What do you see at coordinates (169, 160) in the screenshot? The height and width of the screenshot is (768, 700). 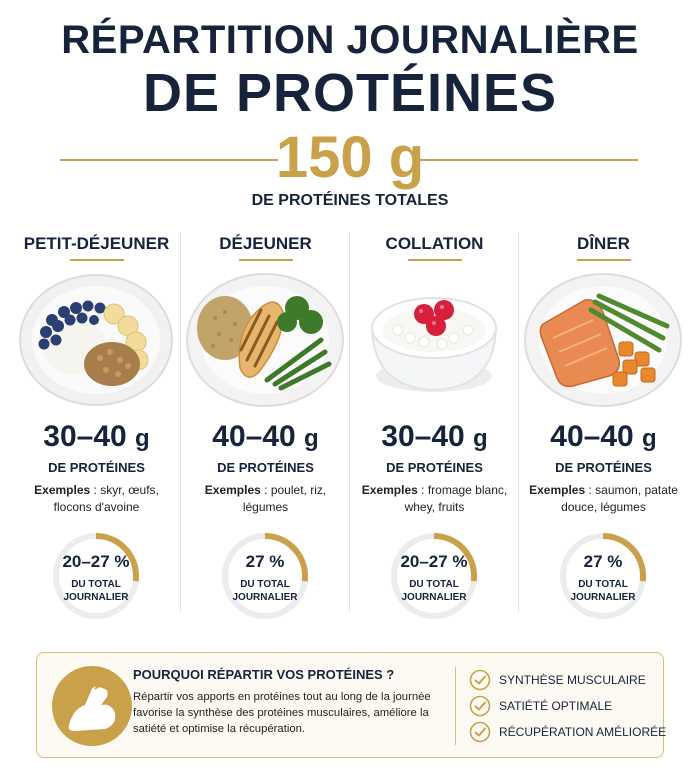 I see `divider-left` at bounding box center [169, 160].